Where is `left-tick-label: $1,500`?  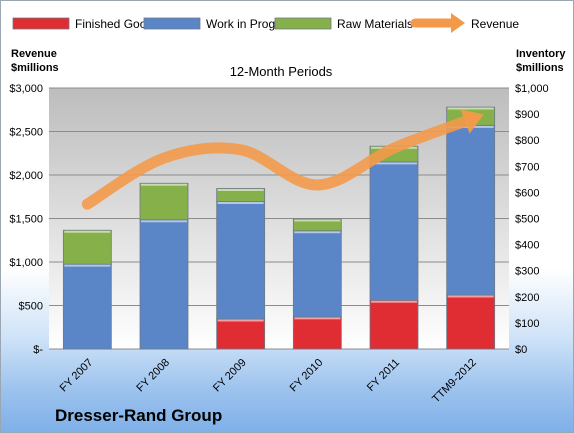 left-tick-label: $1,500 is located at coordinates (26, 220).